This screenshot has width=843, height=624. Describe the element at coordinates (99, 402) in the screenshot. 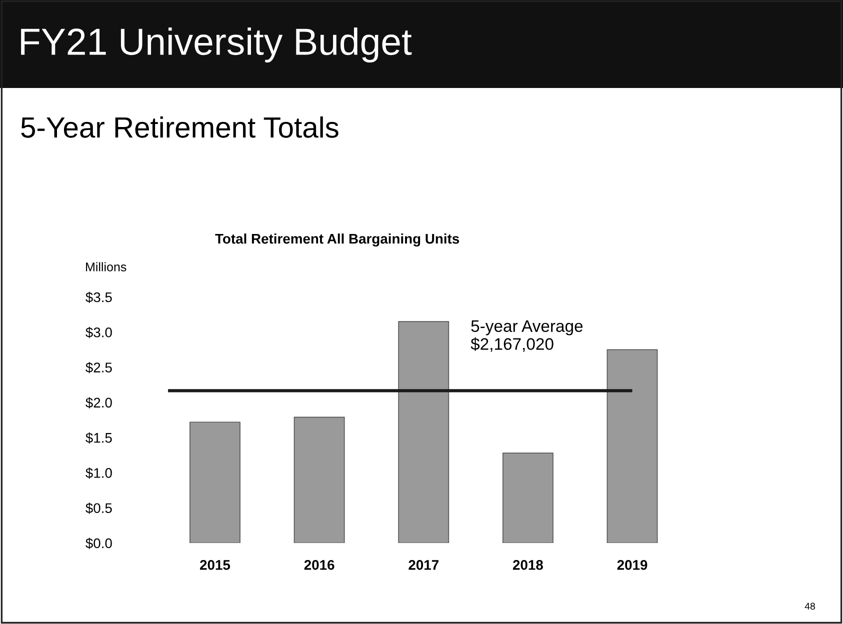

I see `y-tick-label: $2.0` at that location.